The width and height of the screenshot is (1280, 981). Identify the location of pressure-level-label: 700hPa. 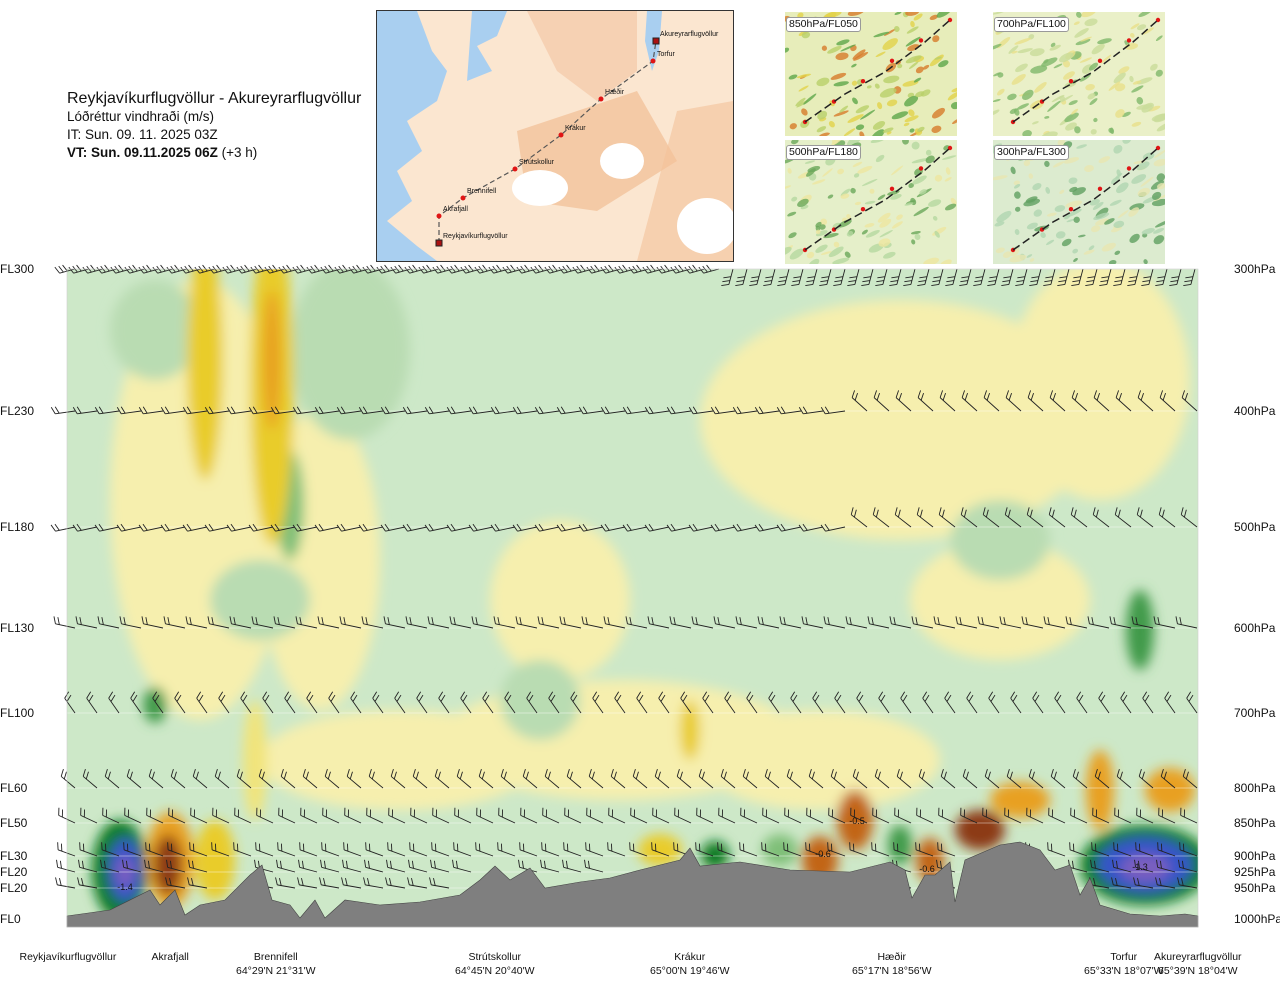
(1255, 713).